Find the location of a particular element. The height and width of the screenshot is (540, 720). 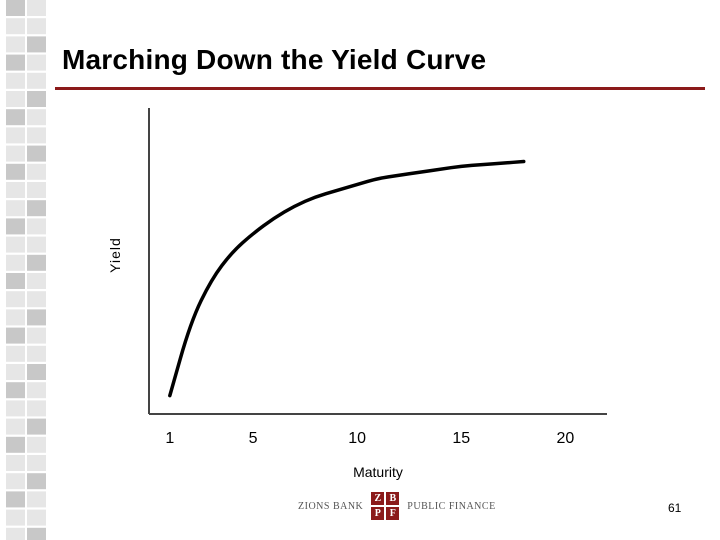

page-number: 61 is located at coordinates (675, 508).